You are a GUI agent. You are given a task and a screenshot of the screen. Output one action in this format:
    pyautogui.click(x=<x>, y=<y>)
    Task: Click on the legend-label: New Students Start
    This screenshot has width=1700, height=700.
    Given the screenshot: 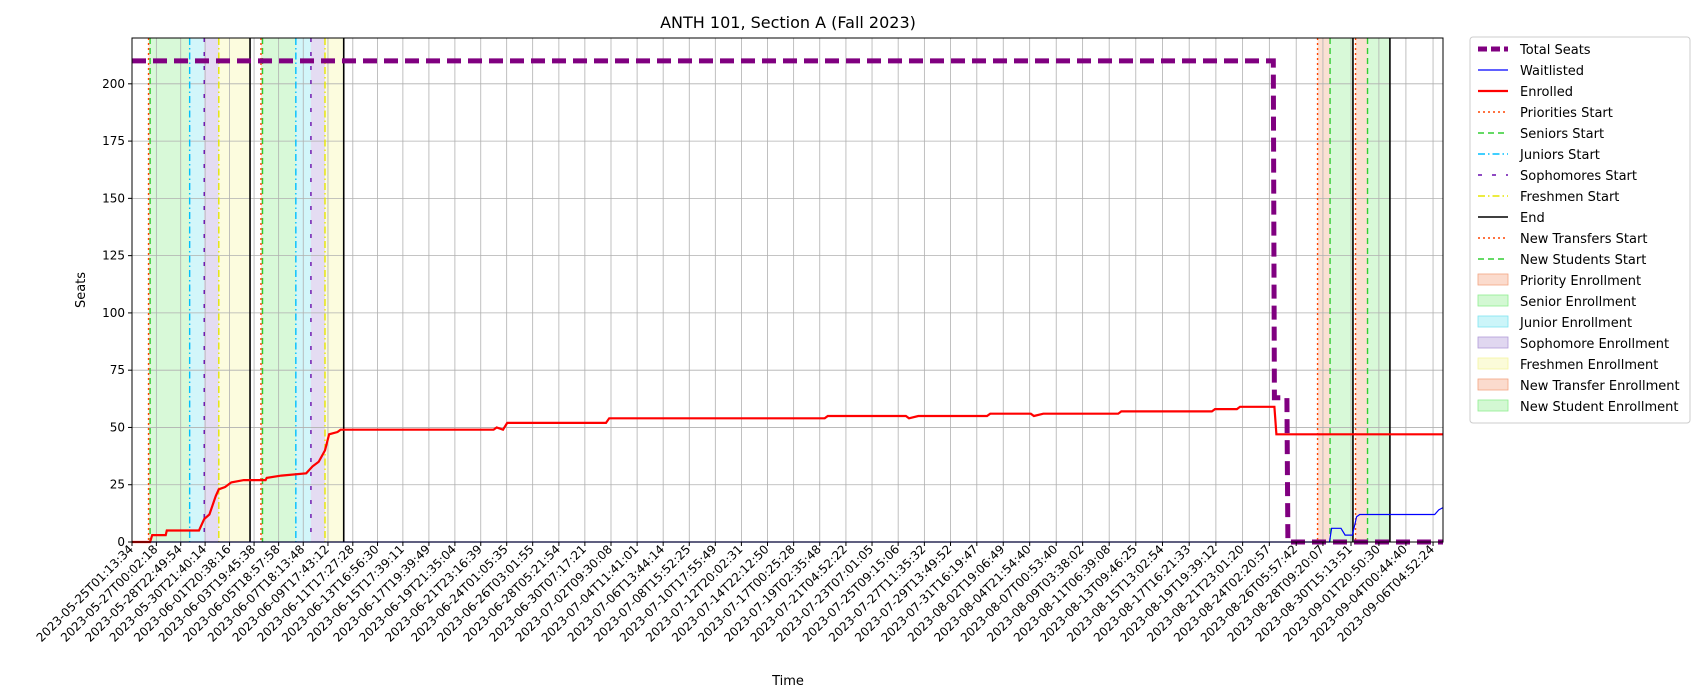 What is the action you would take?
    pyautogui.click(x=1583, y=260)
    